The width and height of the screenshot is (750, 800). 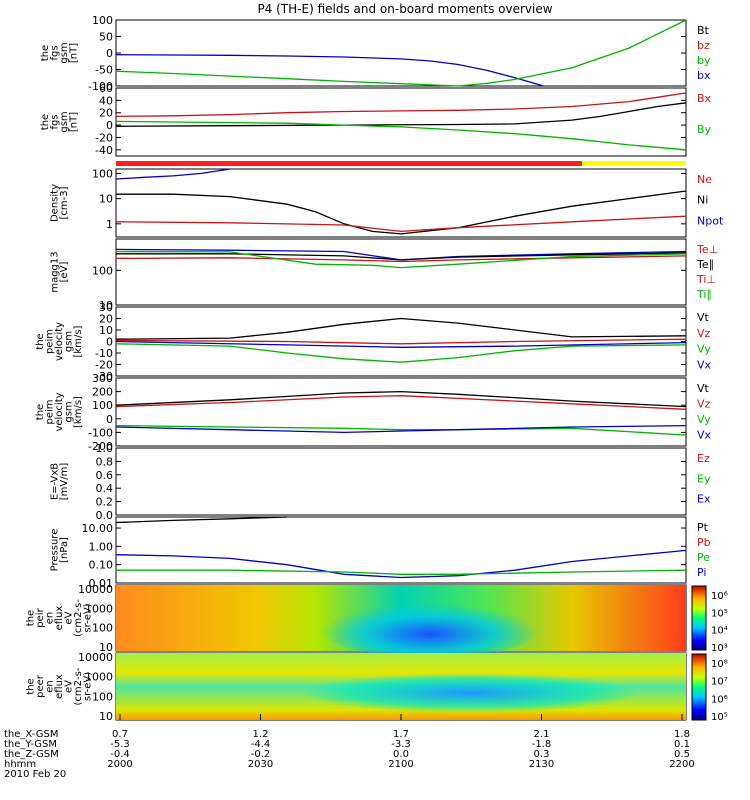 What do you see at coordinates (541, 764) in the screenshot?
I see `footer-value: 2130` at bounding box center [541, 764].